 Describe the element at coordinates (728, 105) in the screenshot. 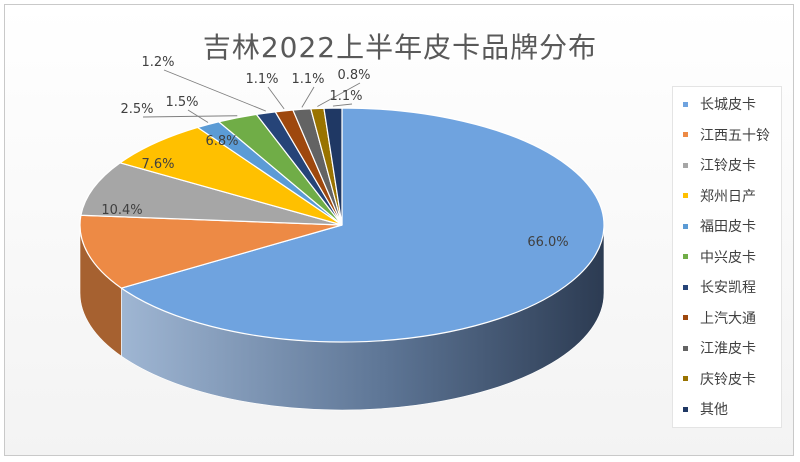

I see `legend-label: 长城皮卡` at that location.